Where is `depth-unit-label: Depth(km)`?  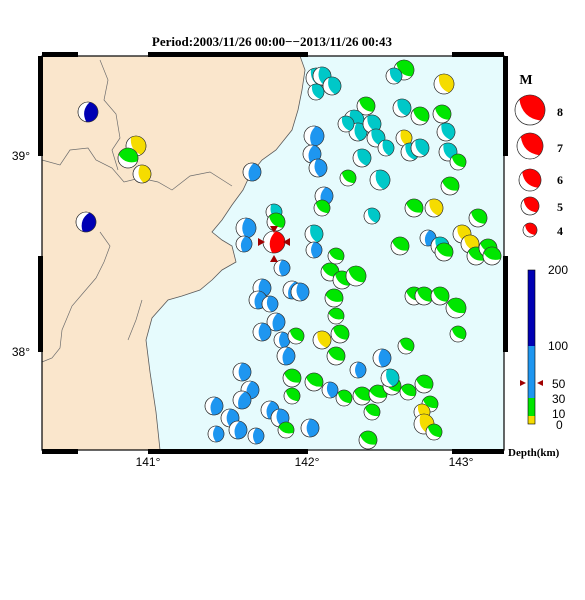
depth-unit-label: Depth(km) is located at coordinates (534, 453).